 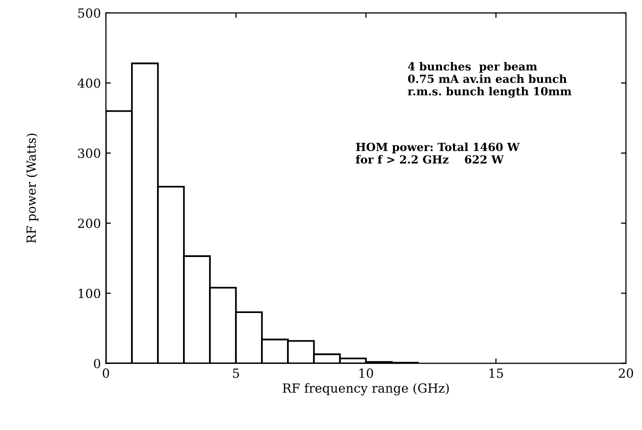 What do you see at coordinates (626, 373) in the screenshot?
I see `x-tick-label: 20` at bounding box center [626, 373].